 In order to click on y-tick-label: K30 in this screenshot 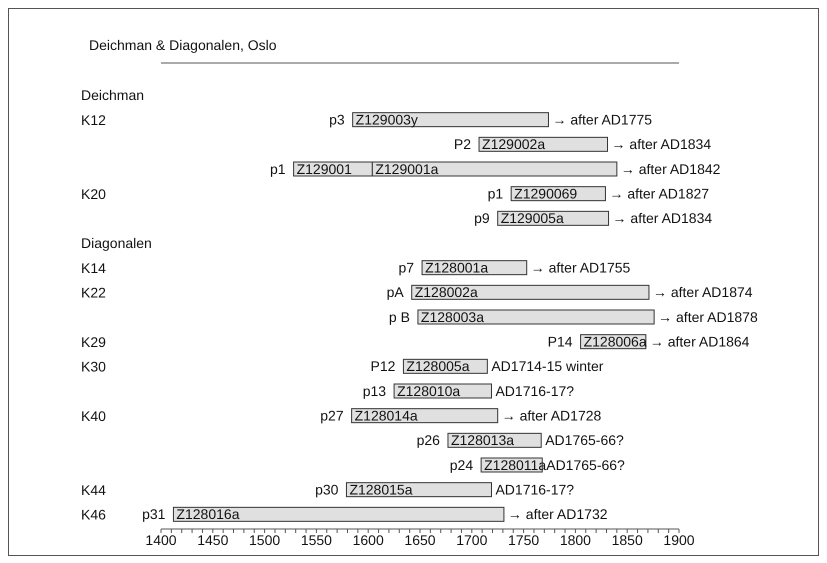, I will do `click(93, 366)`.